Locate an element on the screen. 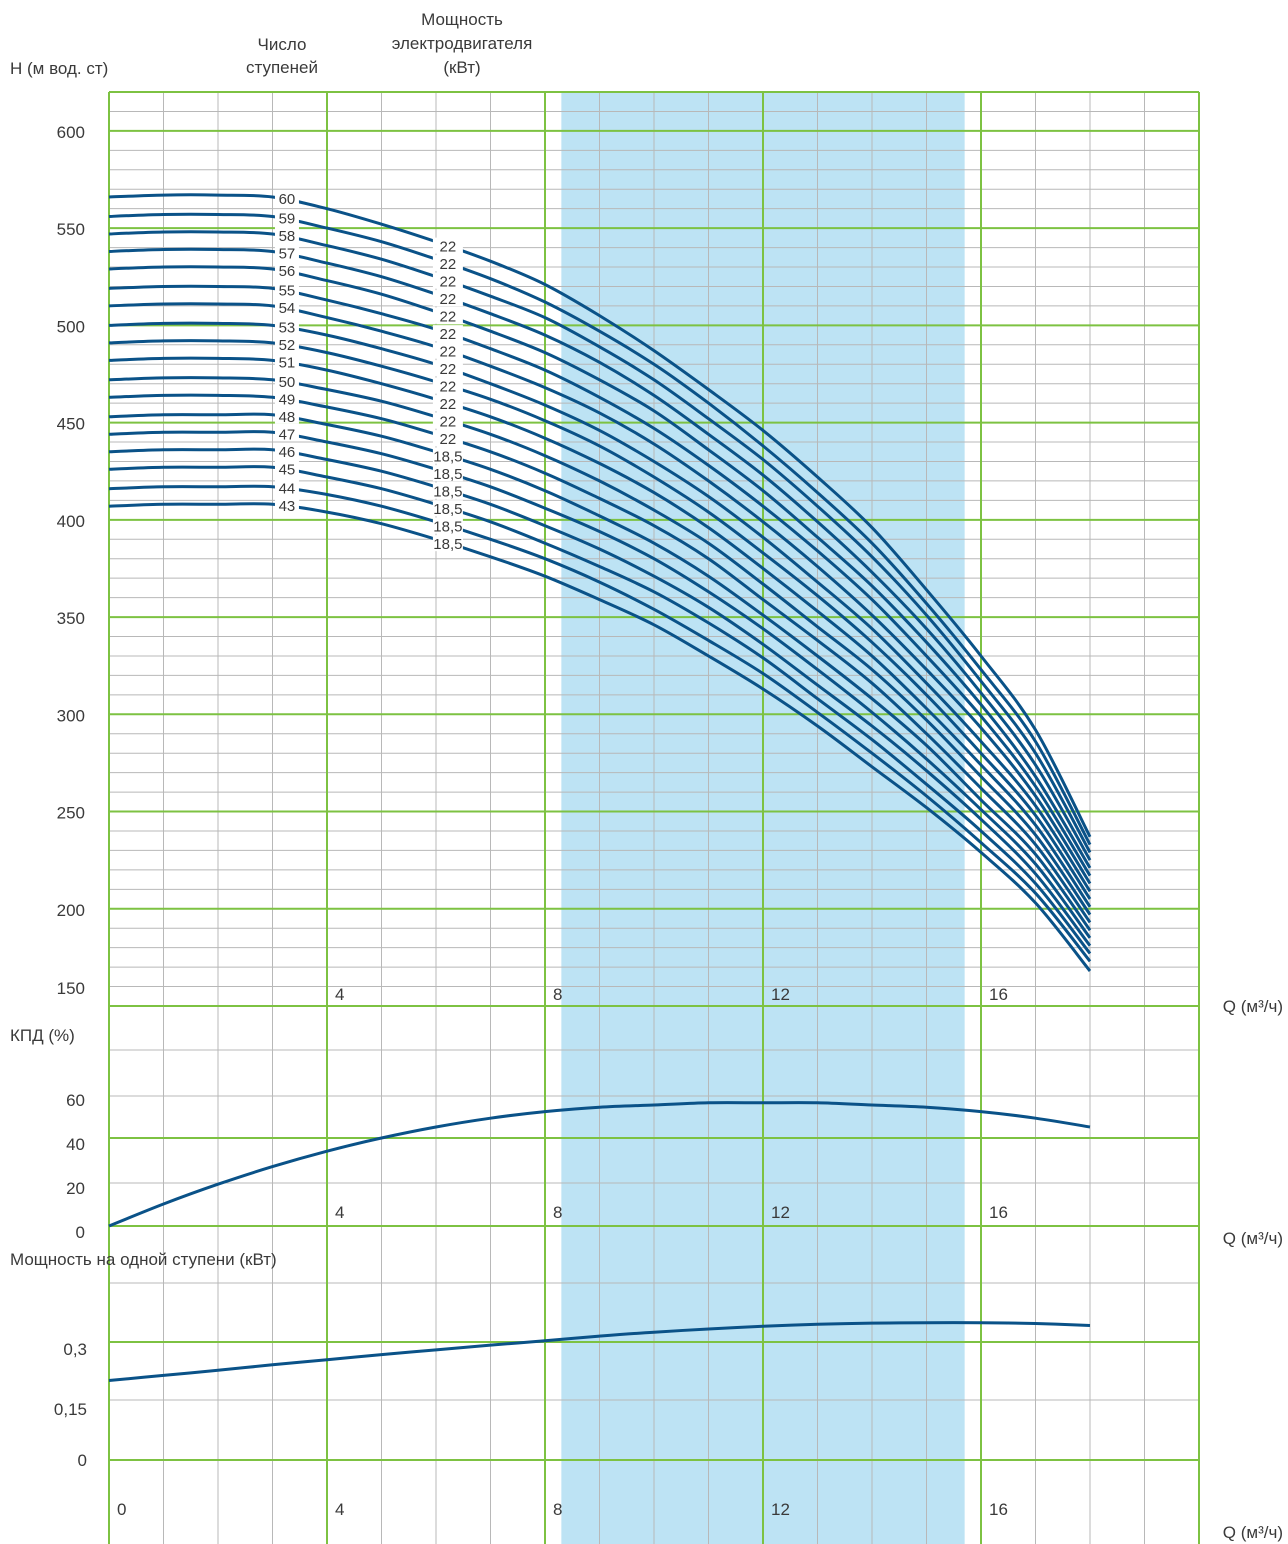 Image resolution: width=1288 pixels, height=1544 pixels. head-x-axis-title: Q (м³/ч) is located at coordinates (1253, 1006).